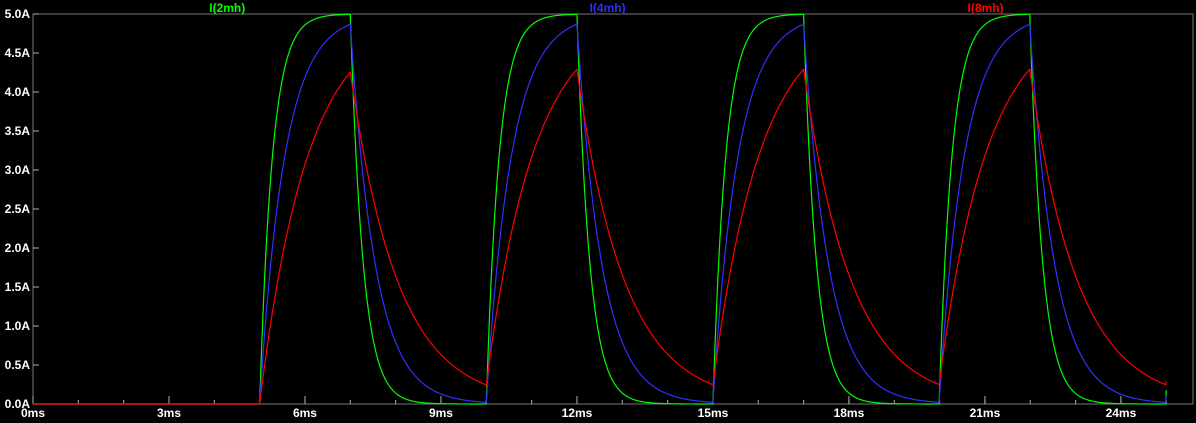 This screenshot has width=1196, height=423. I want to click on x-axis-tick-label: 18ms, so click(849, 413).